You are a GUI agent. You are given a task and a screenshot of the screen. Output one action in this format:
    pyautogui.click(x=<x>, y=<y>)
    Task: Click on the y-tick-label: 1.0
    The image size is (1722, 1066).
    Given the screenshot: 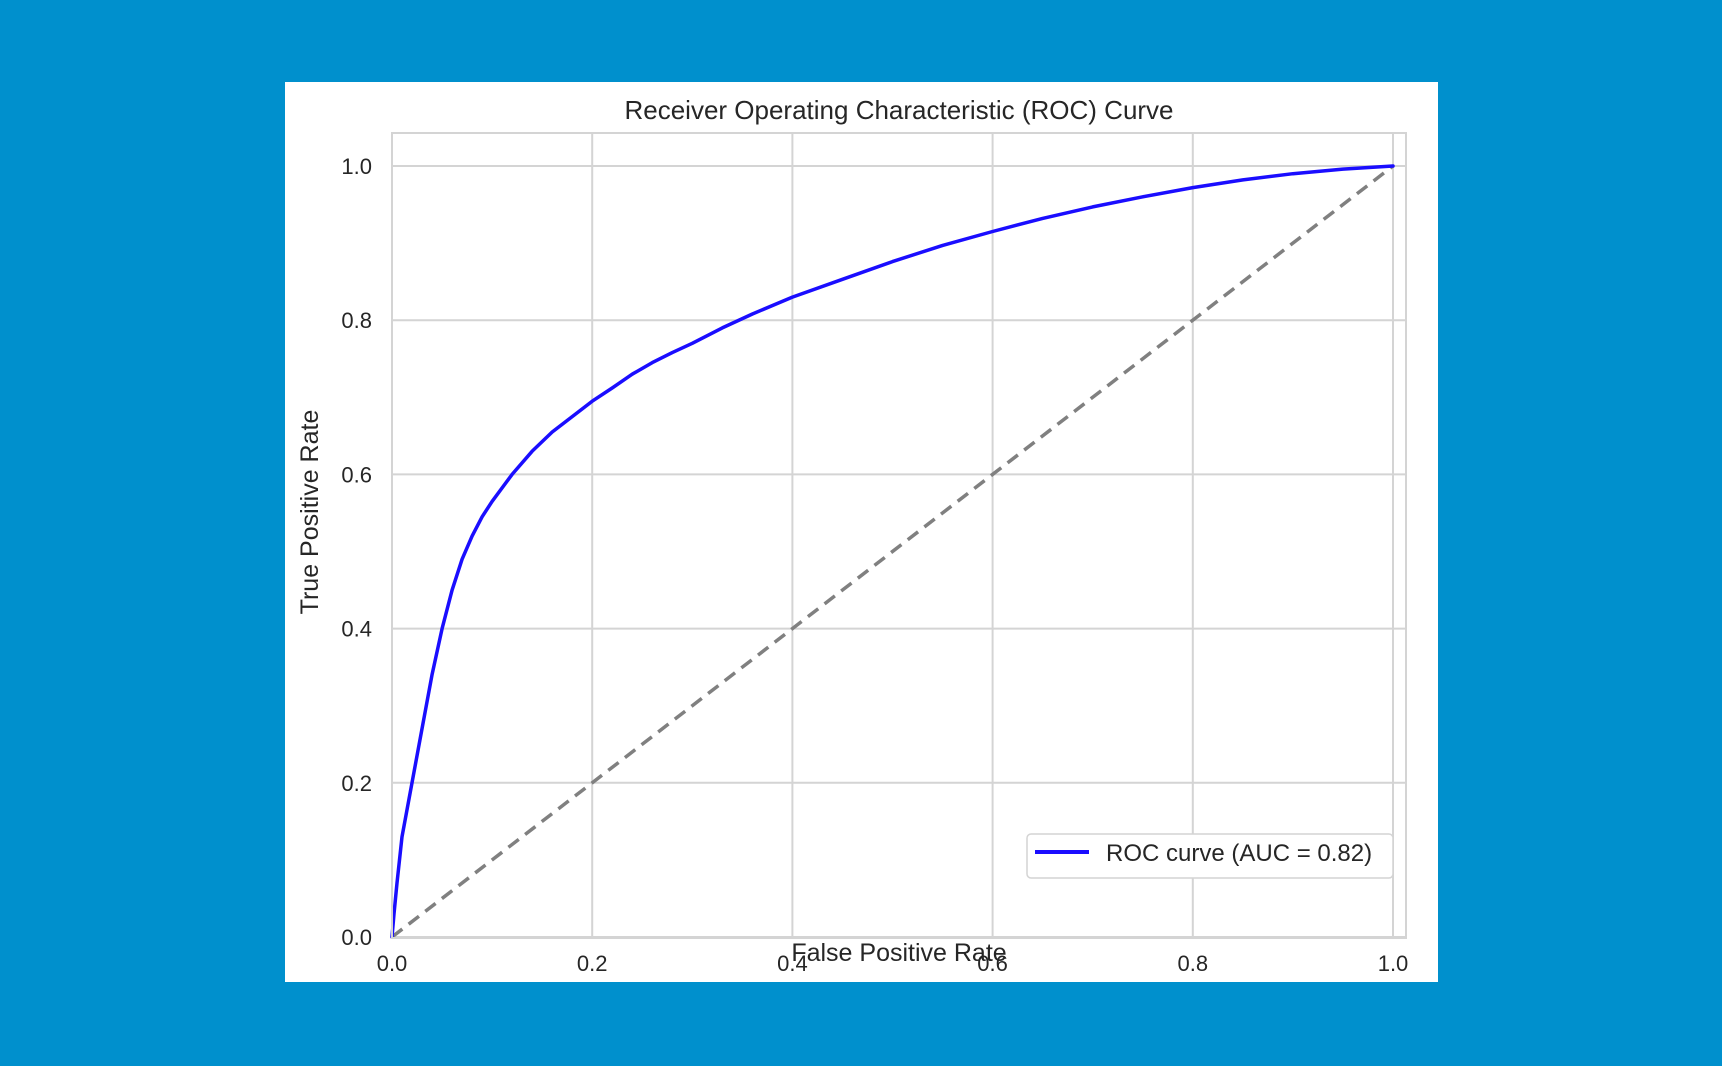 What is the action you would take?
    pyautogui.click(x=356, y=166)
    